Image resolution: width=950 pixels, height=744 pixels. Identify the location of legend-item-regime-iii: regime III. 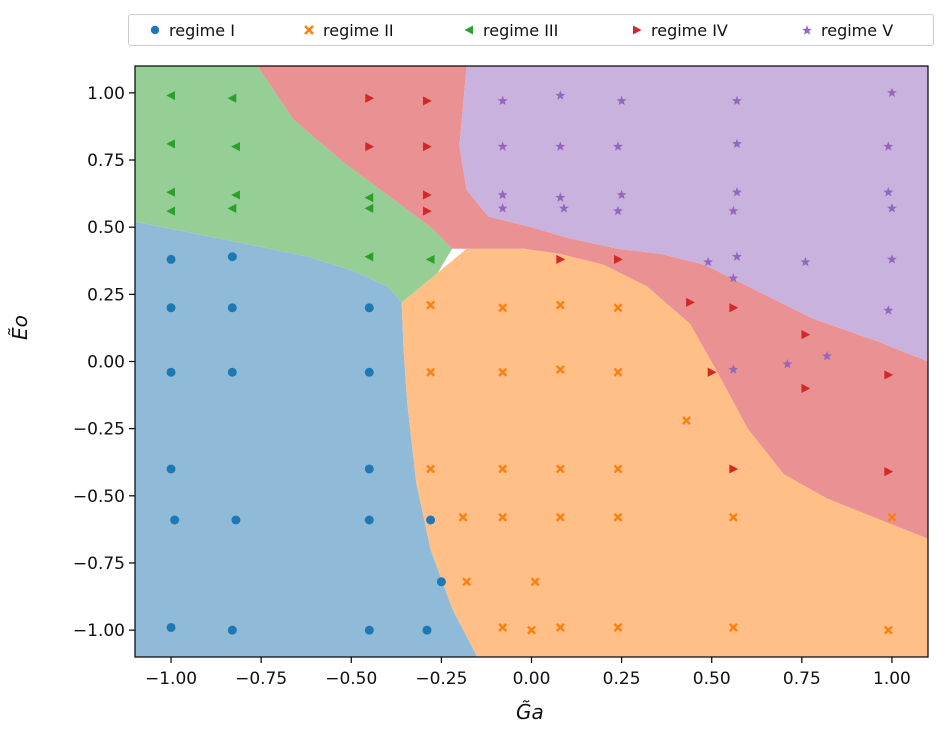
(547, 30).